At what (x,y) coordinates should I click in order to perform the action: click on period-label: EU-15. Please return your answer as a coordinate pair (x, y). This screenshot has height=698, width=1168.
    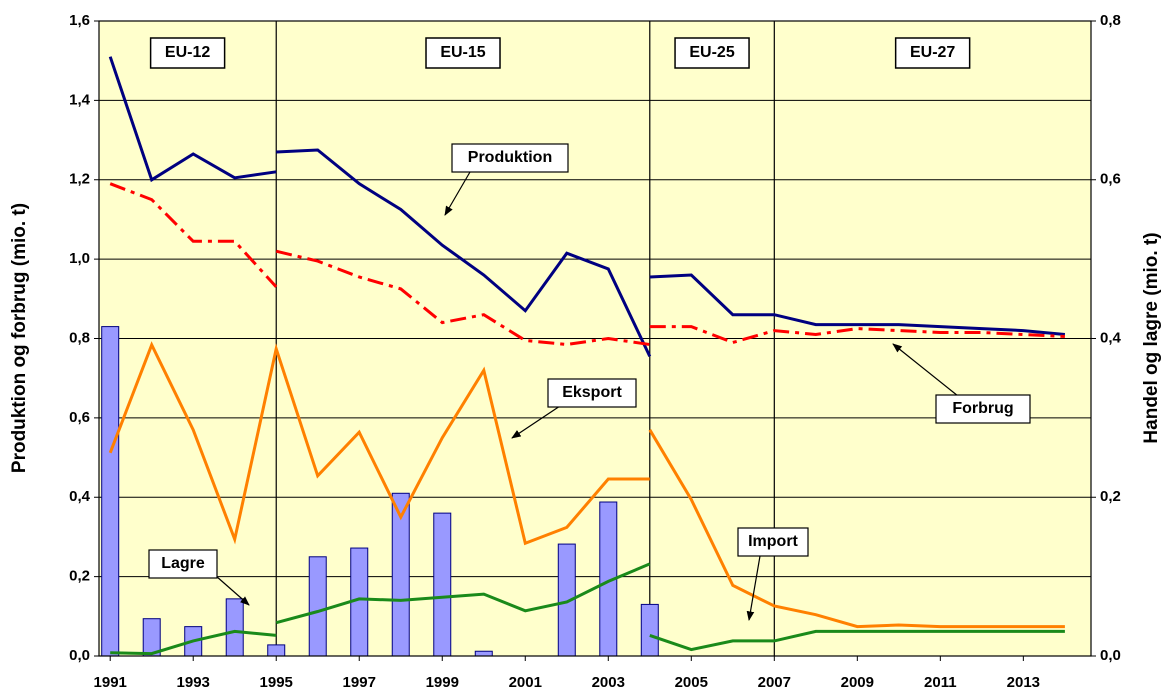
    Looking at the image, I should click on (462, 52).